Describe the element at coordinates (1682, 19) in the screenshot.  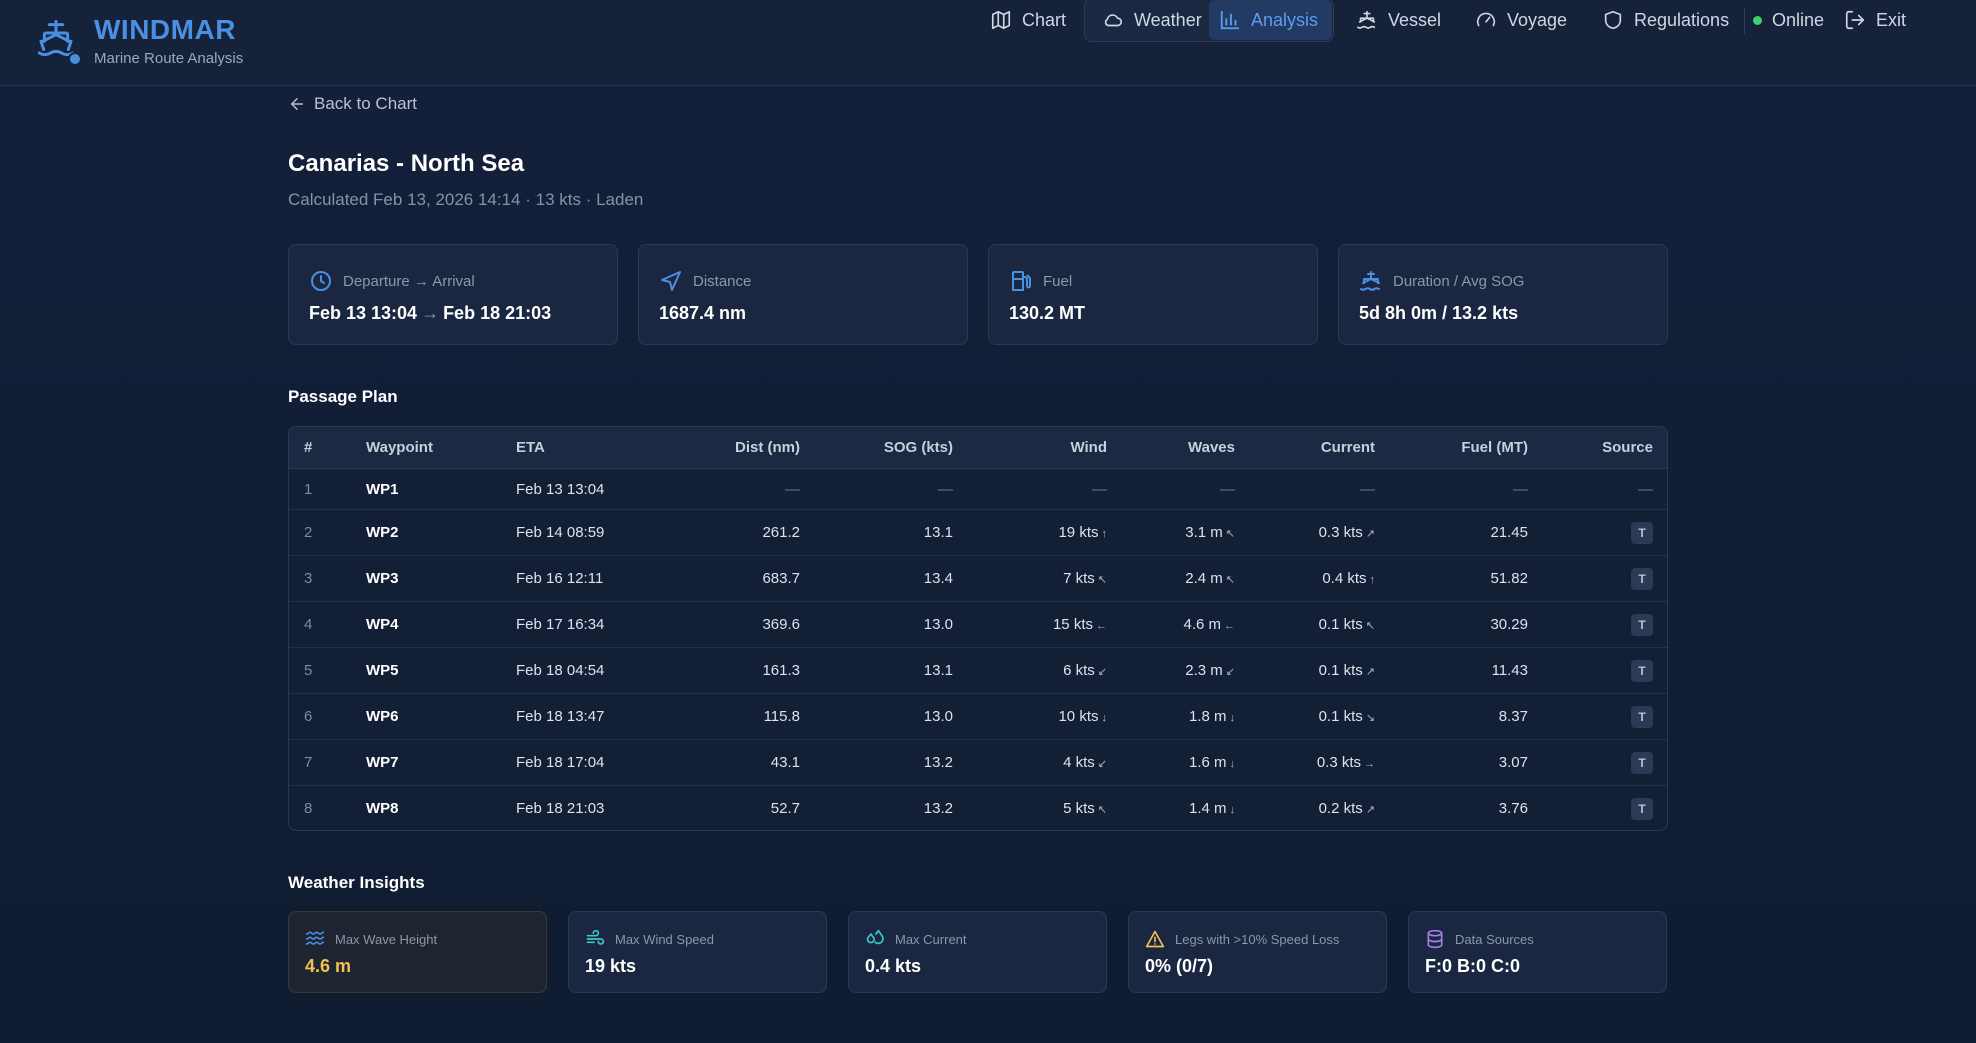
I see `nav-regulations-label: Regulations` at that location.